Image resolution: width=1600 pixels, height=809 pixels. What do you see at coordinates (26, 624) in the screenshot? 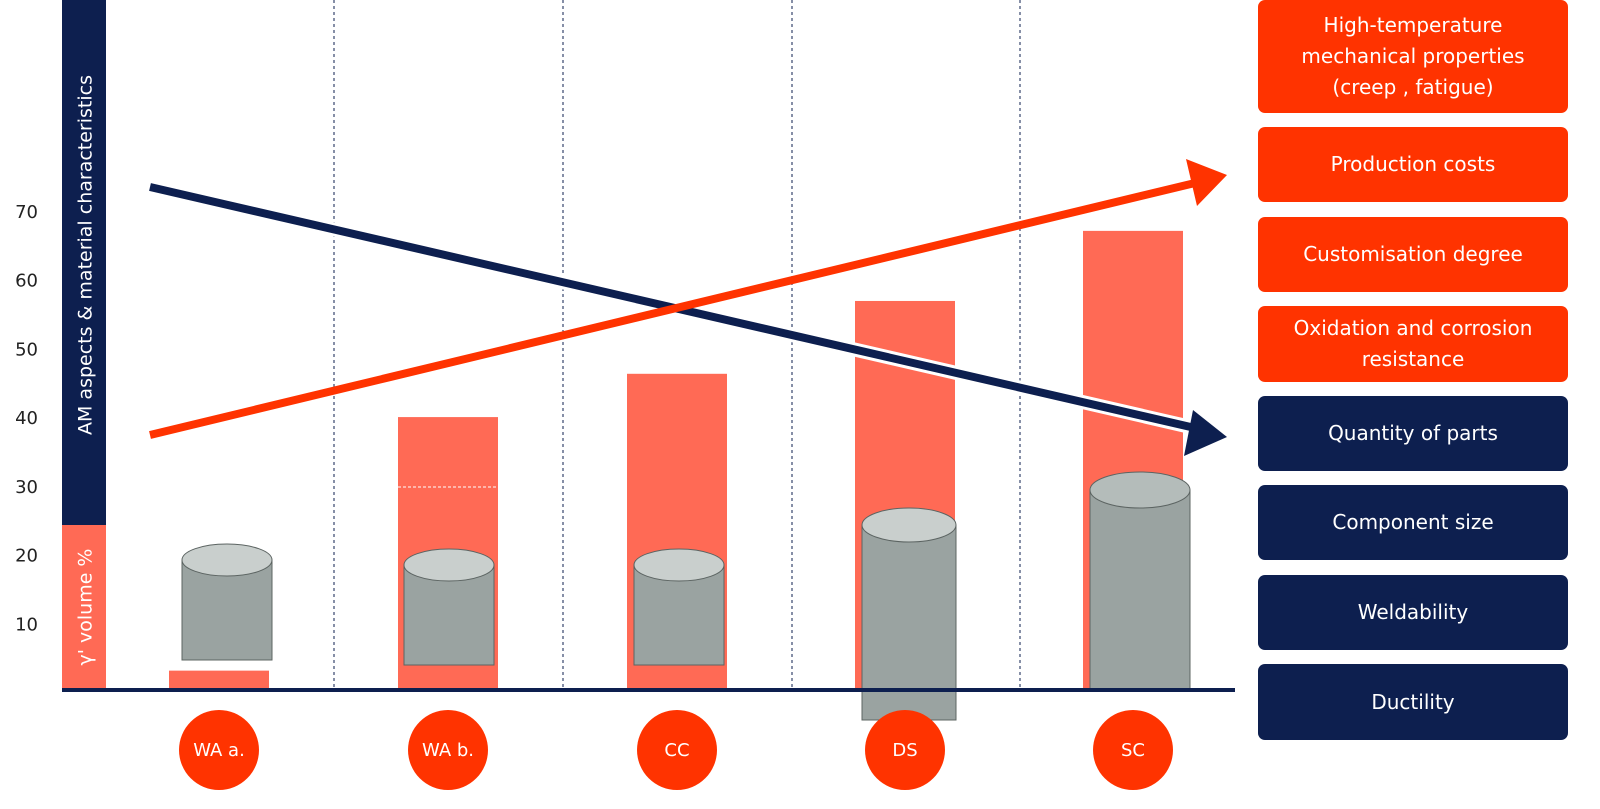
I see `y-tick-label: 10` at bounding box center [26, 624].